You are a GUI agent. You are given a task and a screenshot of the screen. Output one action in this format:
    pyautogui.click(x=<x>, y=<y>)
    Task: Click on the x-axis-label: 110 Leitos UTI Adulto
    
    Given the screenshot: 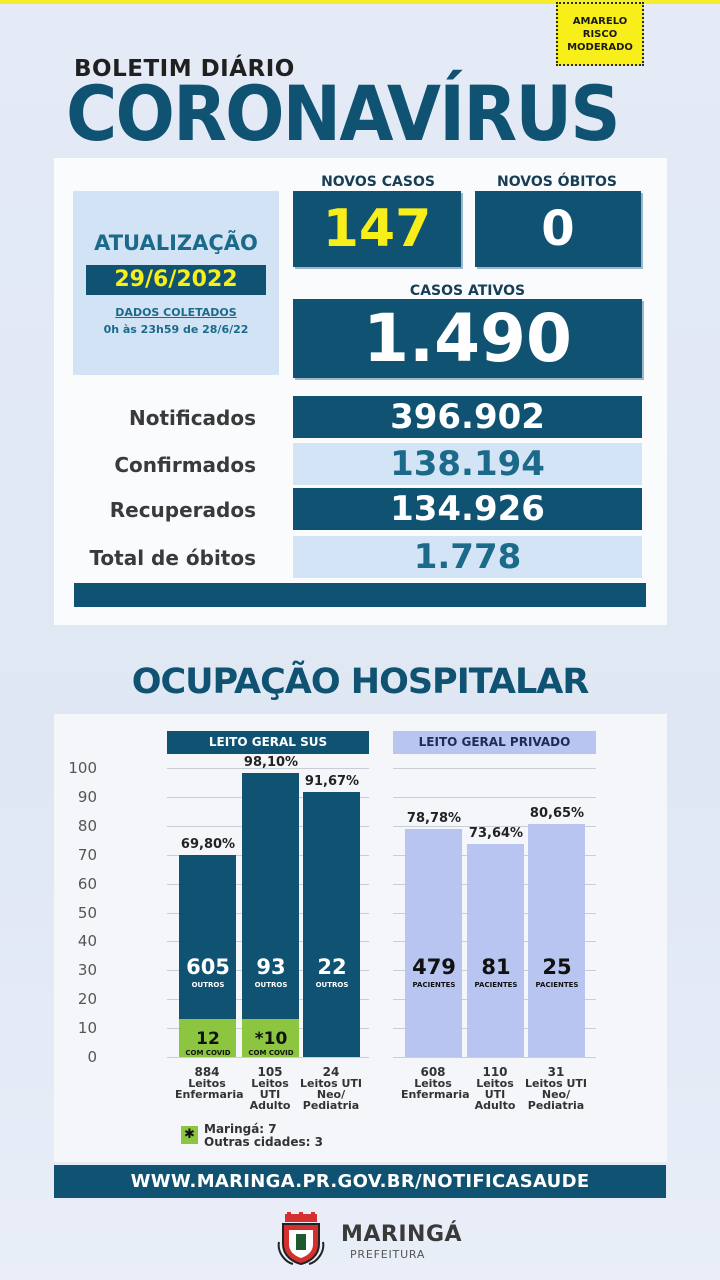 What is the action you would take?
    pyautogui.click(x=495, y=1088)
    